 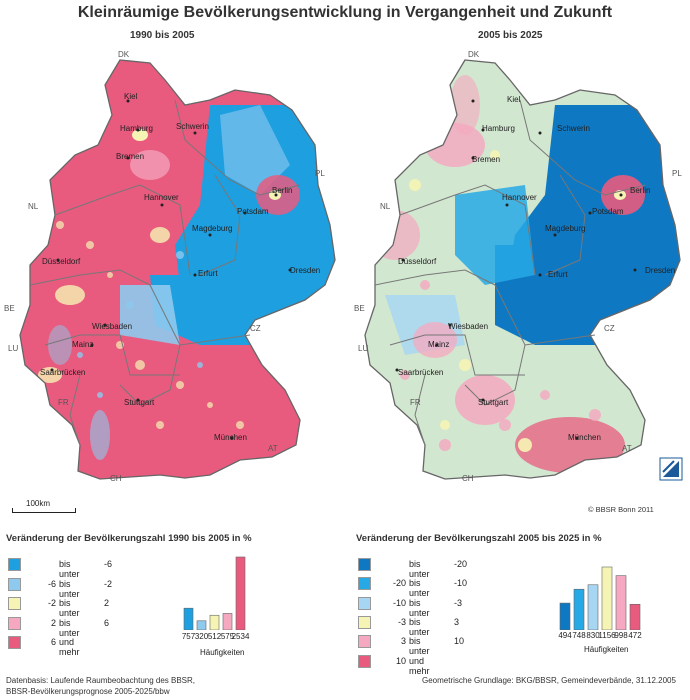 What do you see at coordinates (214, 593) in the screenshot?
I see `histogram-left` at bounding box center [214, 593].